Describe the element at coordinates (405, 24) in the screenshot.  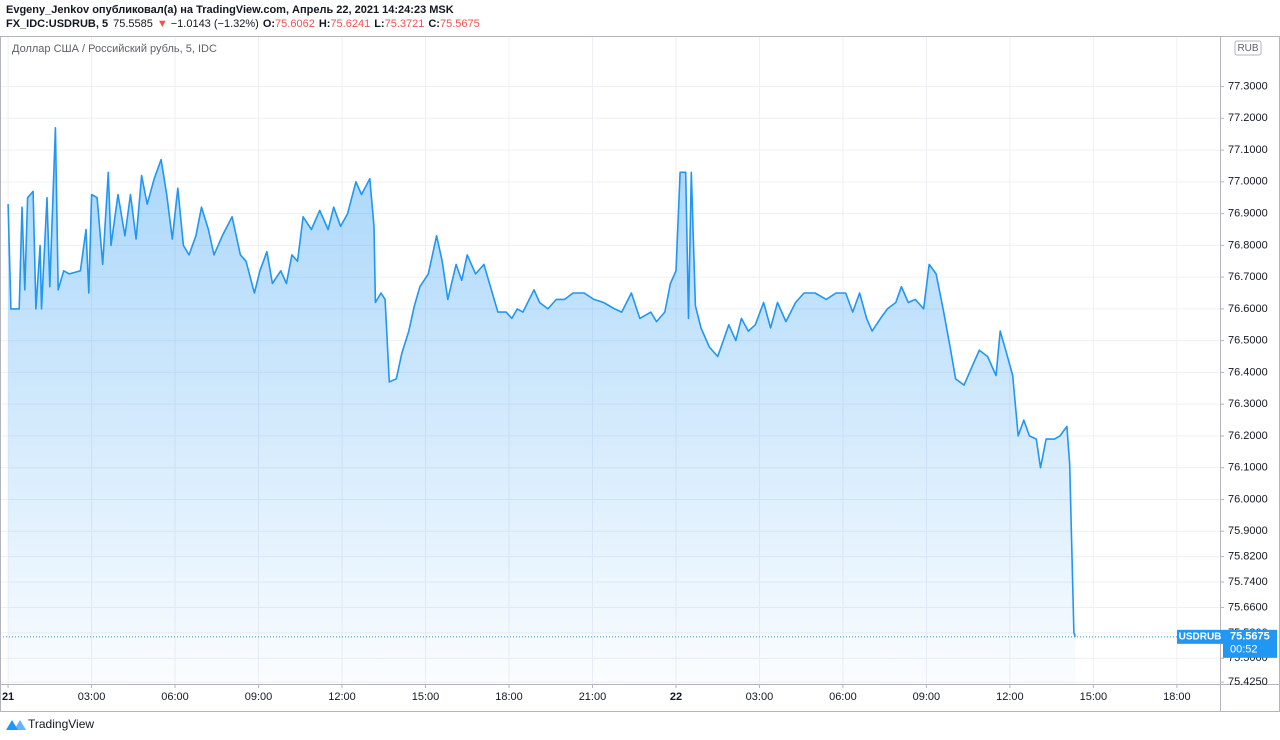
I see `low: 75.3721` at that location.